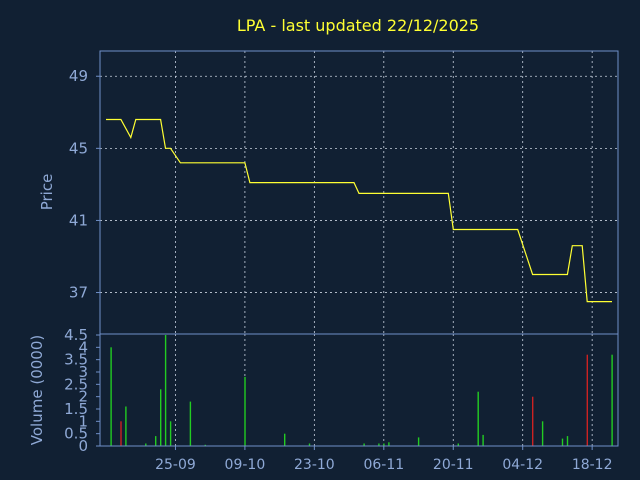  What do you see at coordinates (175, 465) in the screenshot?
I see `x-tick-label: 25-09` at bounding box center [175, 465].